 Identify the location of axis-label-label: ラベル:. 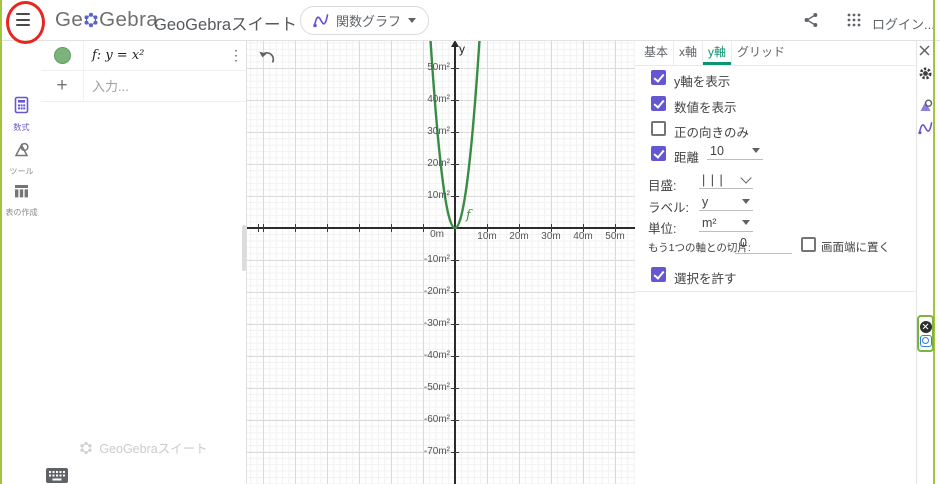
(668, 208).